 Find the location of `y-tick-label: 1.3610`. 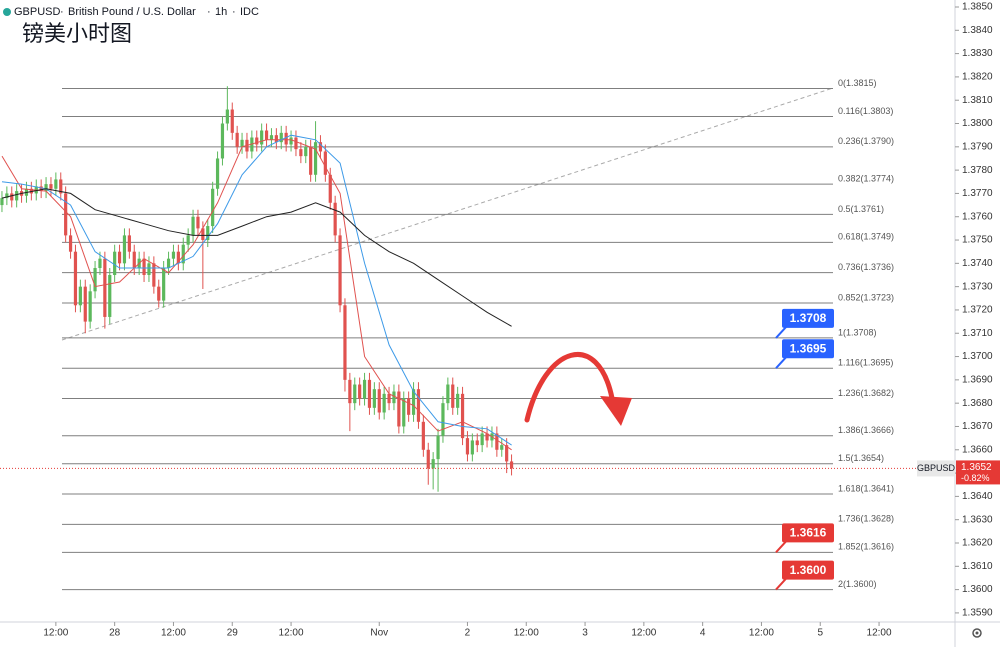

y-tick-label: 1.3610 is located at coordinates (977, 566).